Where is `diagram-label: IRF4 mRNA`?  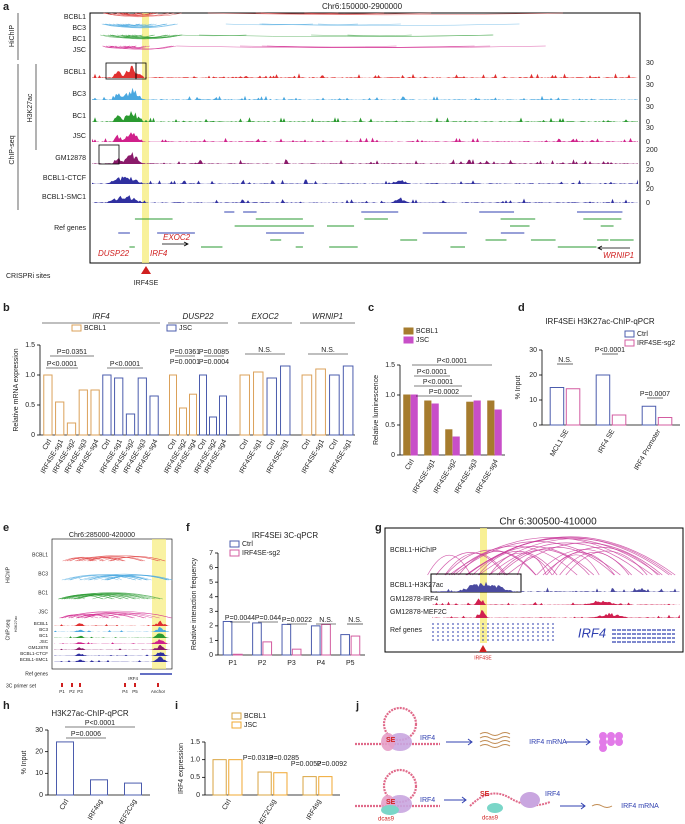
diagram-label: IRF4 mRNA is located at coordinates (640, 806).